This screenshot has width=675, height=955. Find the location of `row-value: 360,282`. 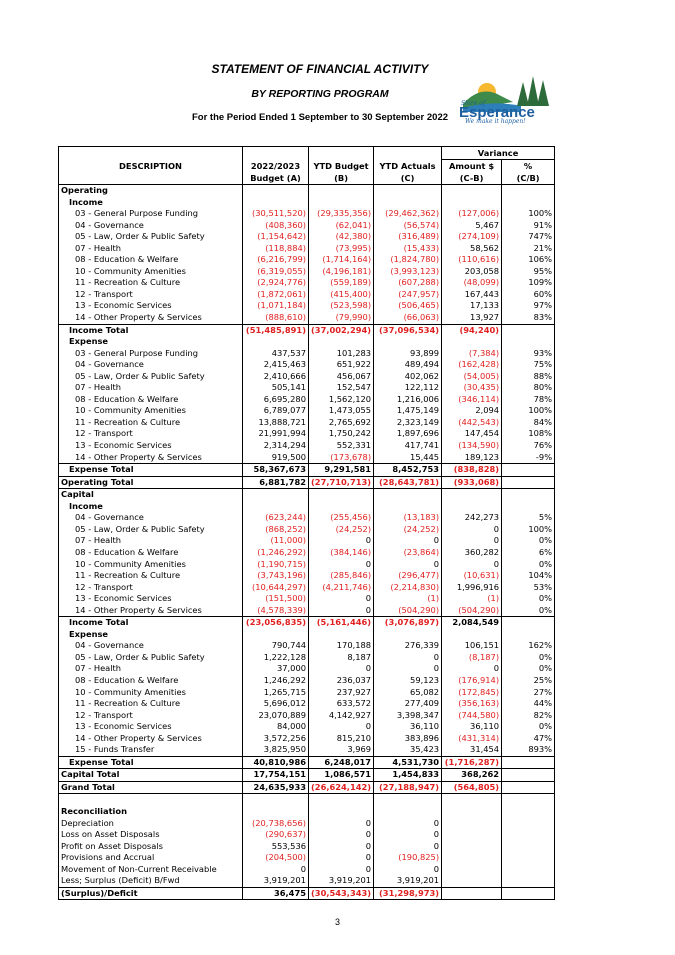

row-value: 360,282 is located at coordinates (472, 552).